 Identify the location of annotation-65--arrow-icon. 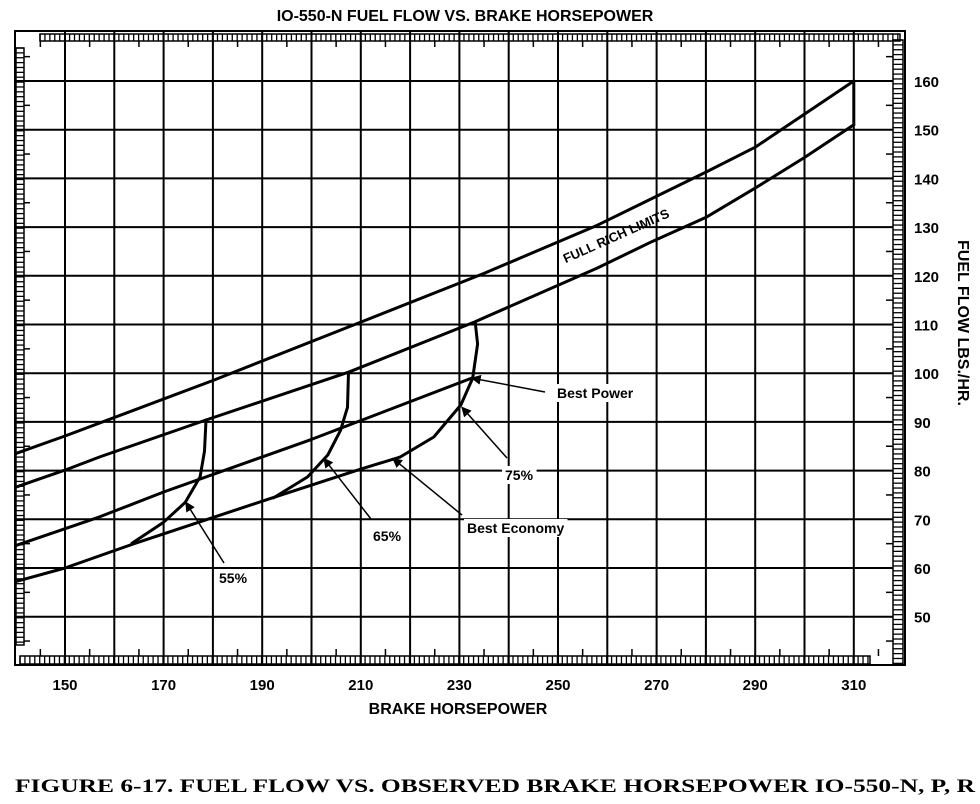
(347, 488).